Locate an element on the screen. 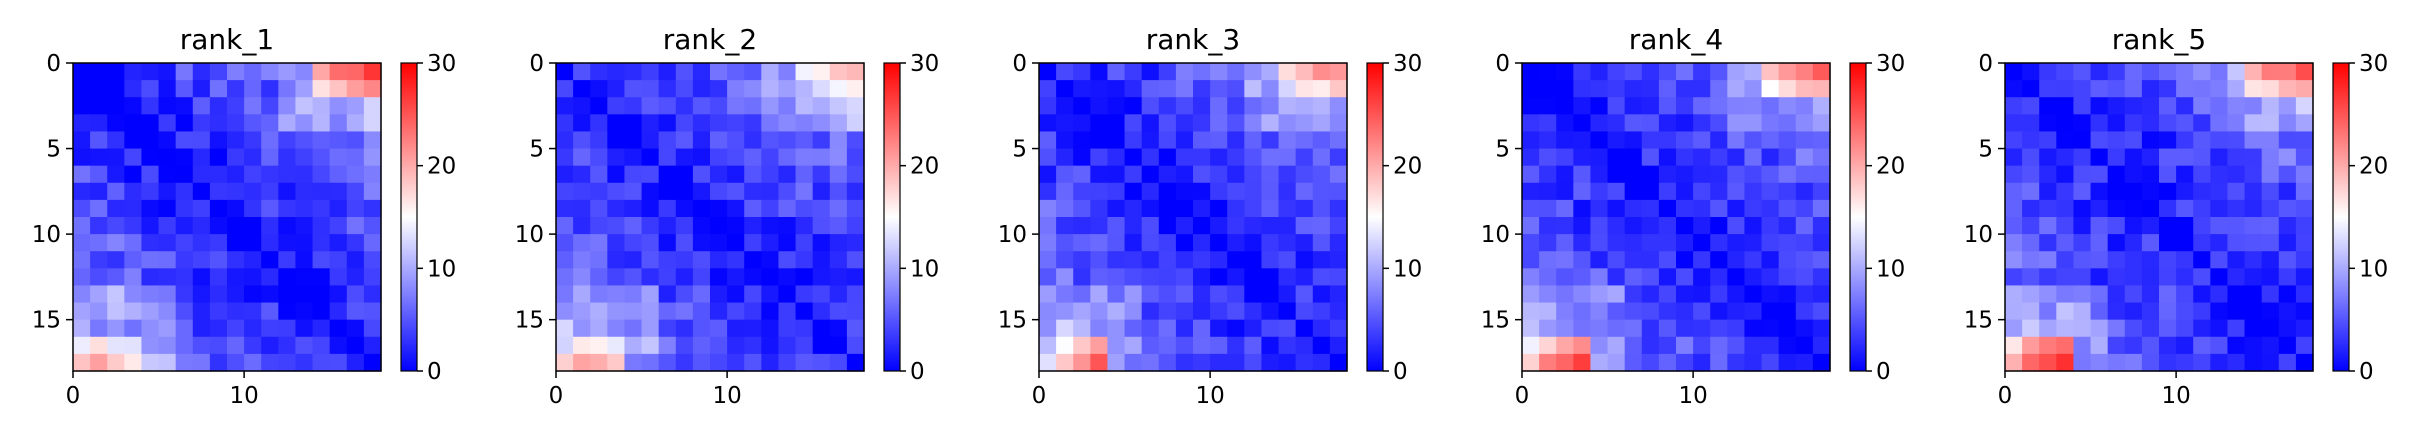  x-tick-label: 0 is located at coordinates (1039, 396).